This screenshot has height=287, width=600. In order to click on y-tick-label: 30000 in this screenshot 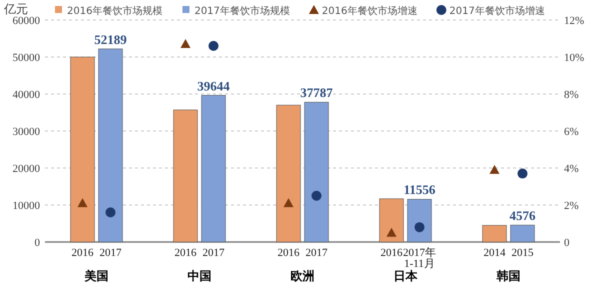, I will do `click(26, 132)`.